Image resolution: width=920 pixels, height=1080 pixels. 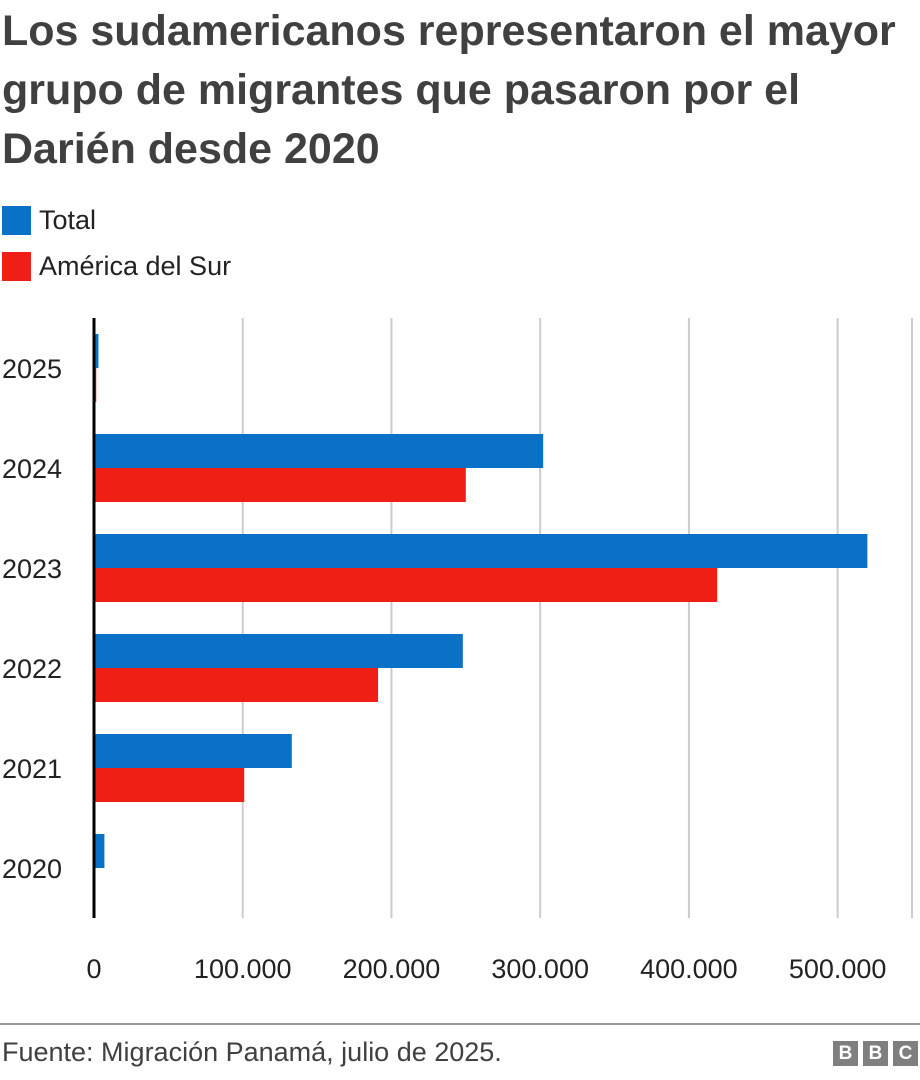 I want to click on y-tick-label: 2024, so click(x=32, y=469).